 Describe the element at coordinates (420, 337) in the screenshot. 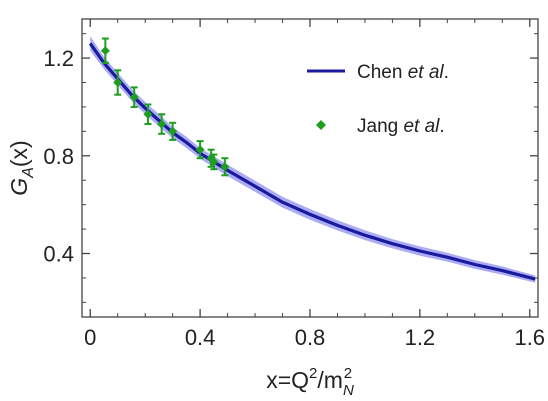

I see `x-tick-label: 1.2` at that location.